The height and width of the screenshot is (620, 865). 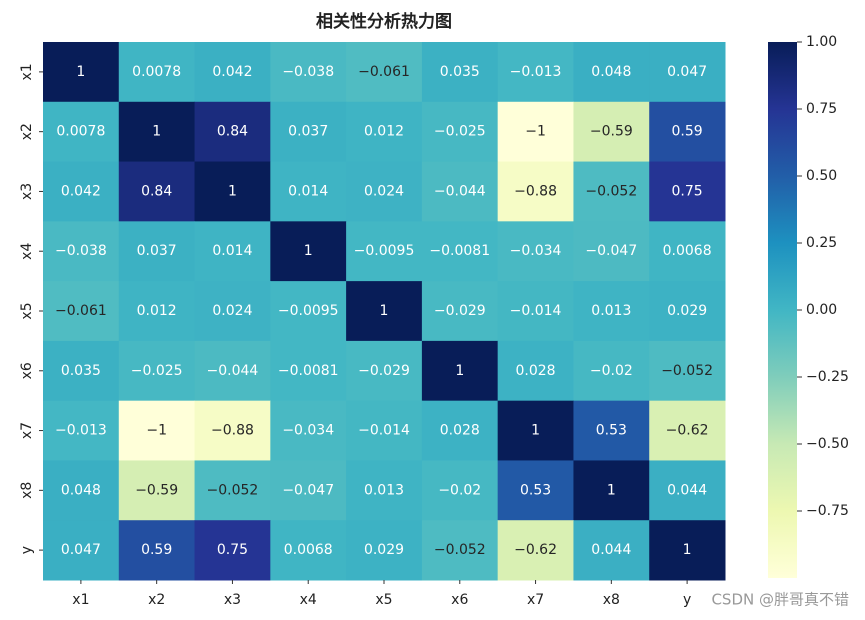 I want to click on cell-label: 0.029, so click(x=687, y=311).